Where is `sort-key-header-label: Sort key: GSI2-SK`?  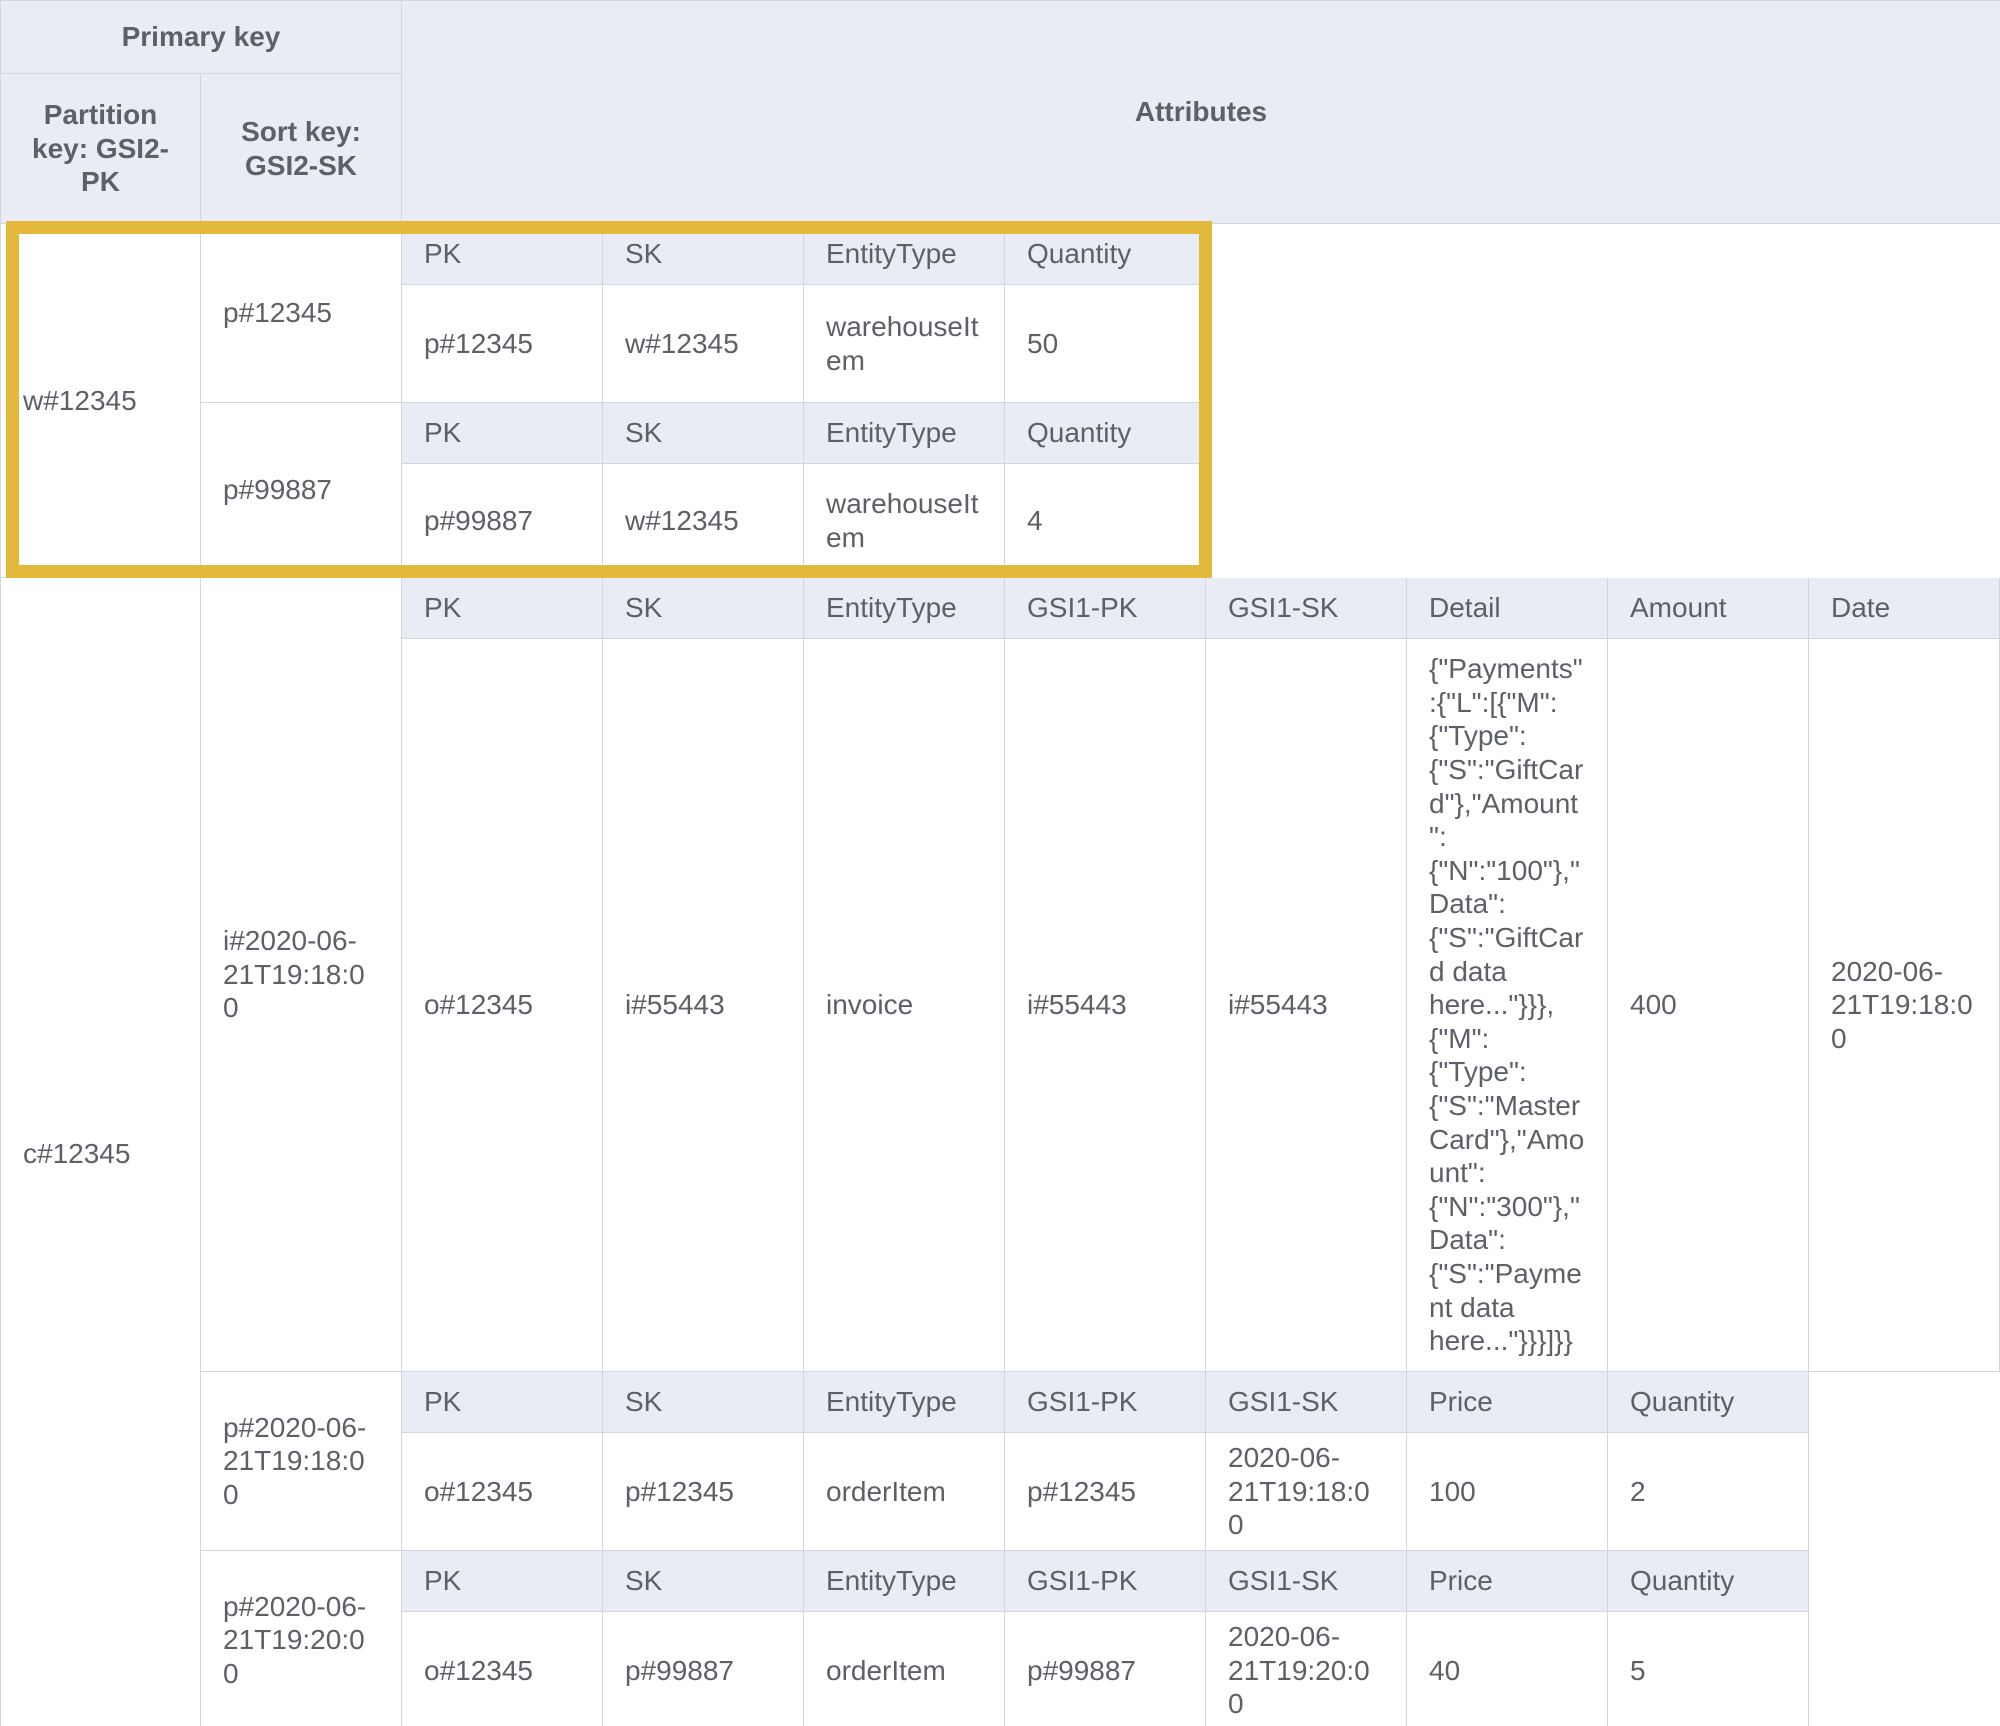 sort-key-header-label: Sort key: GSI2-SK is located at coordinates (301, 148).